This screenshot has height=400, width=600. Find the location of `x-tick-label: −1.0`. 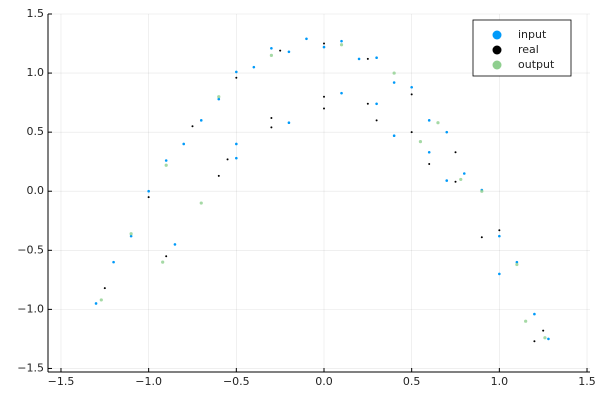

x-tick-label: −1.0 is located at coordinates (148, 381).